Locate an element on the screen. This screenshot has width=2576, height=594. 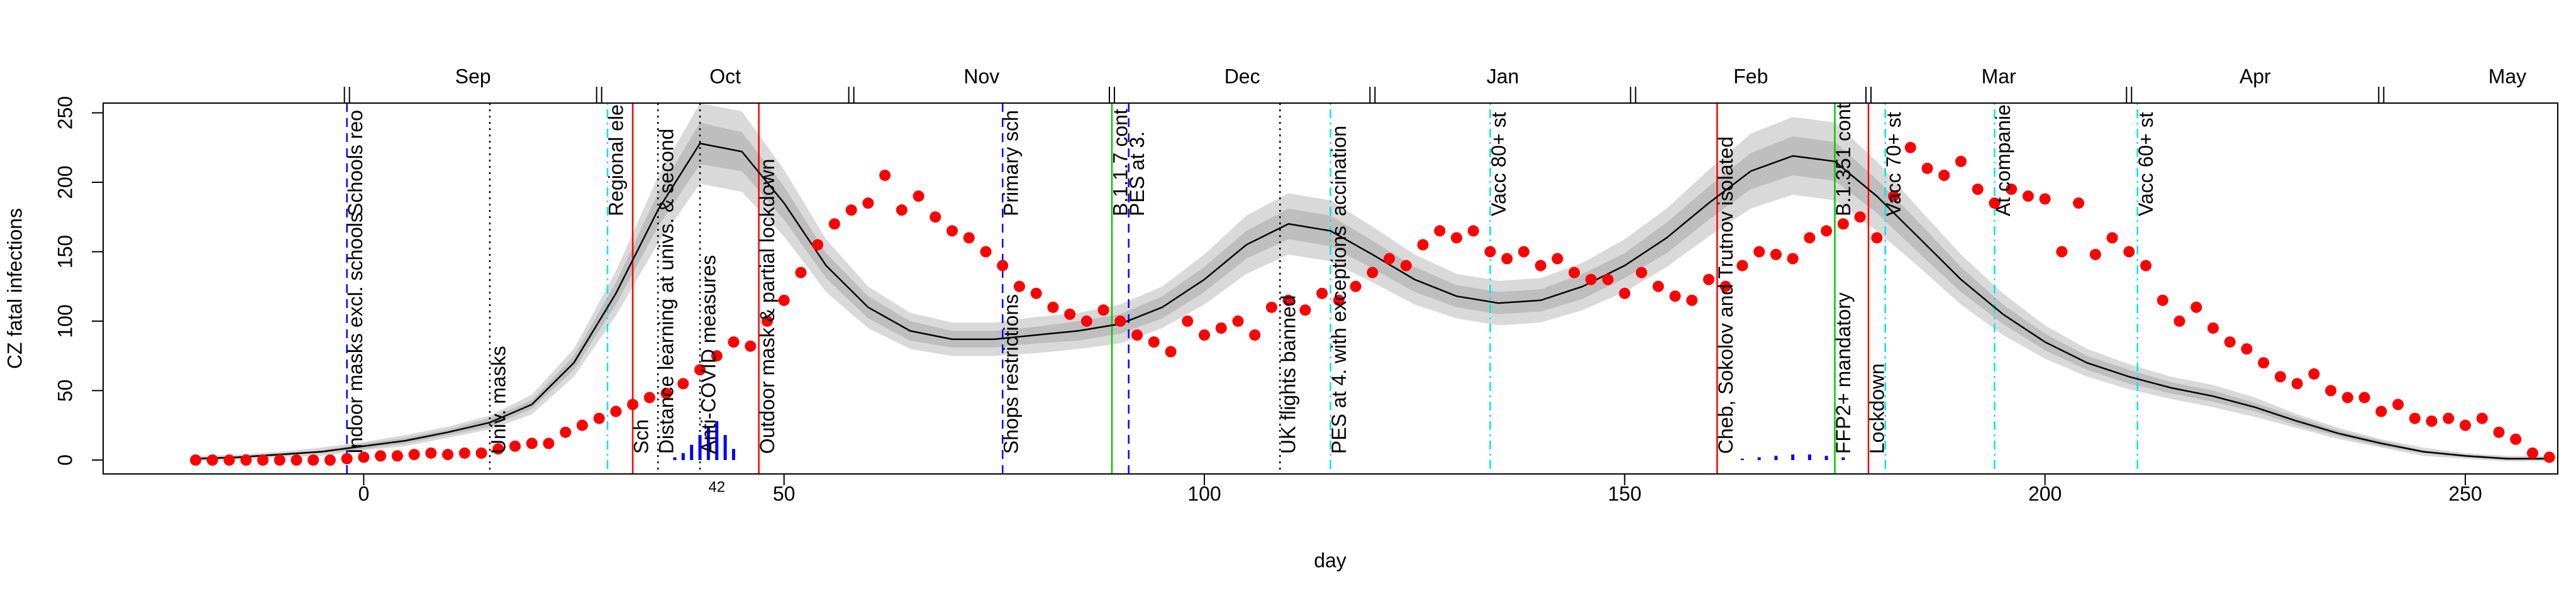
event-label: Shops restrictions is located at coordinates (1011, 374).